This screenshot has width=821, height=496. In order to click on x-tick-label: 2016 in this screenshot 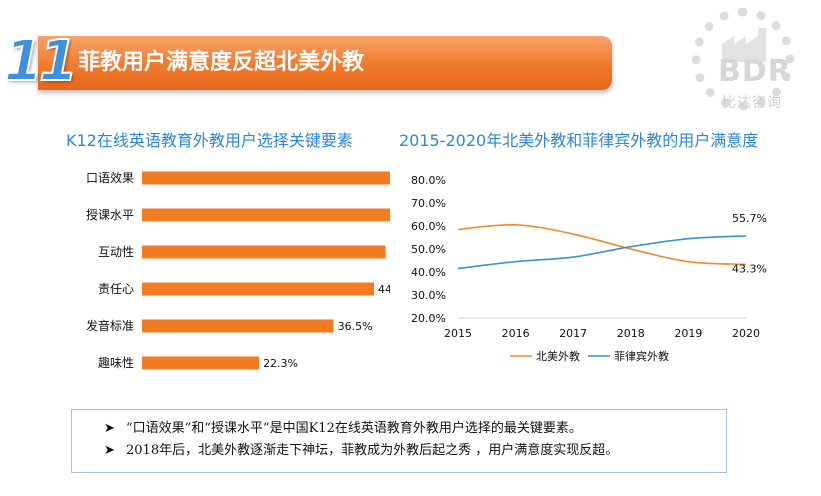, I will do `click(516, 333)`.